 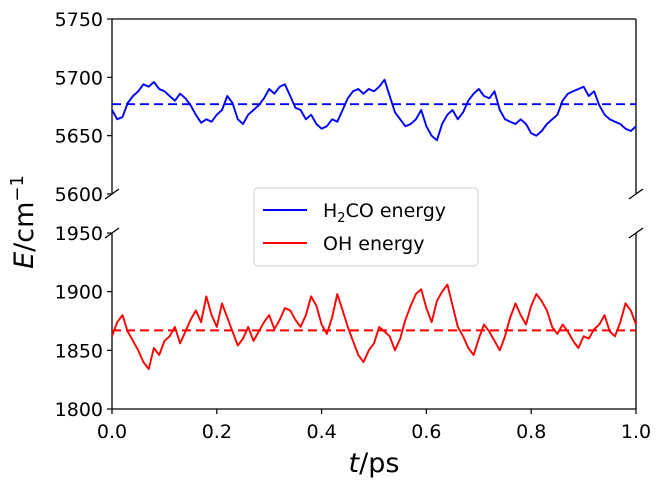 I want to click on lower-y-tick-label: 1850, so click(x=79, y=351).